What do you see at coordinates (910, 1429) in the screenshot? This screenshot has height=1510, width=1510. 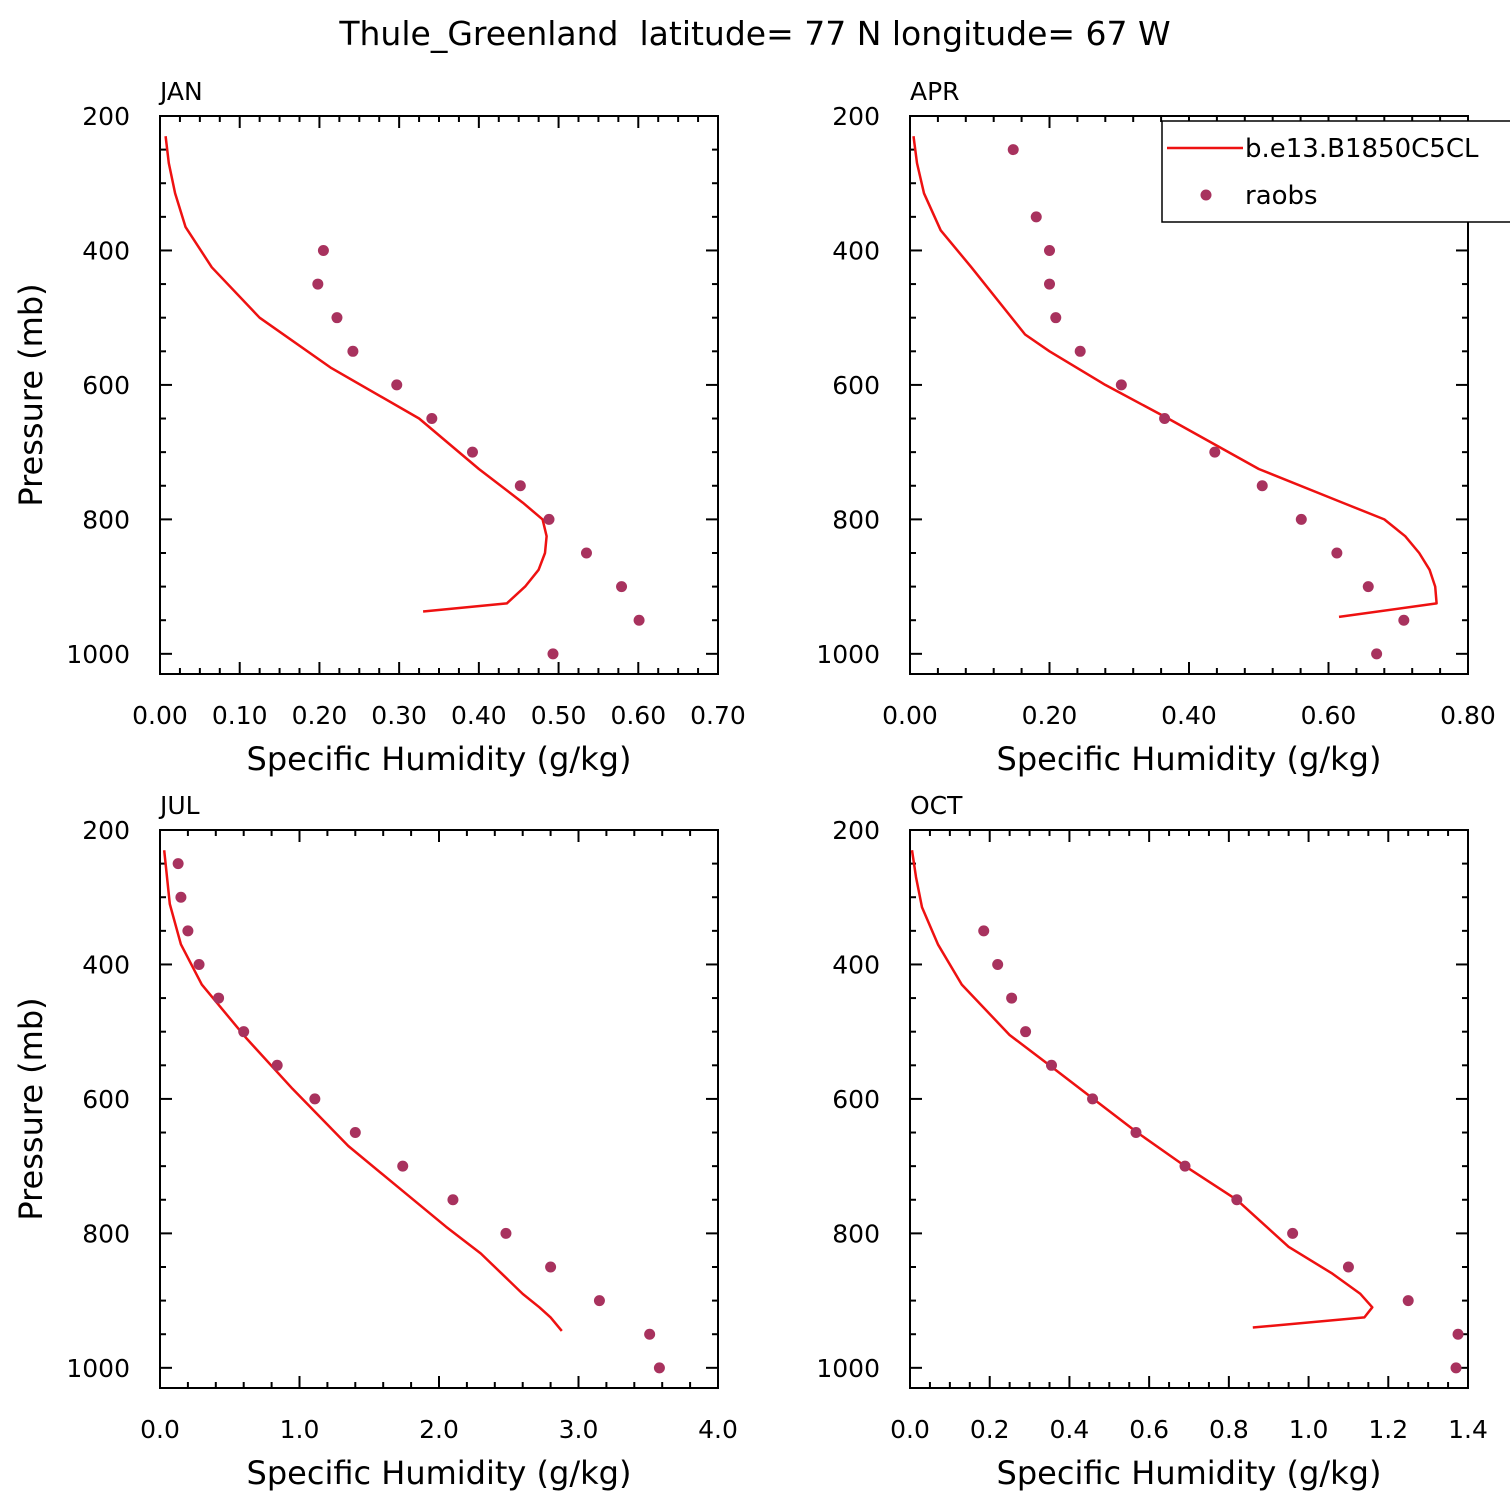 I see `x-tick-label: 0.0` at bounding box center [910, 1429].